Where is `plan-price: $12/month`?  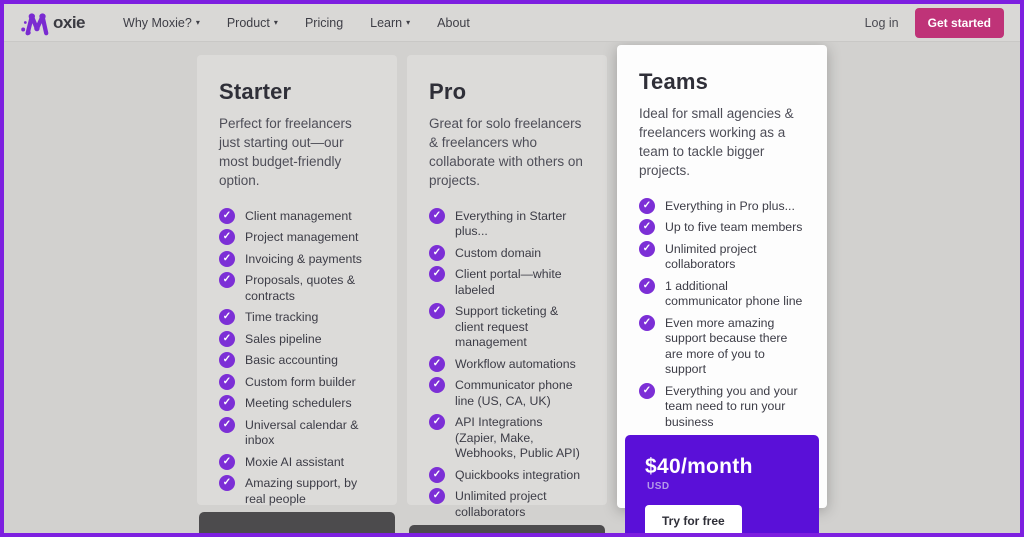 plan-price: $12/month is located at coordinates (297, 532).